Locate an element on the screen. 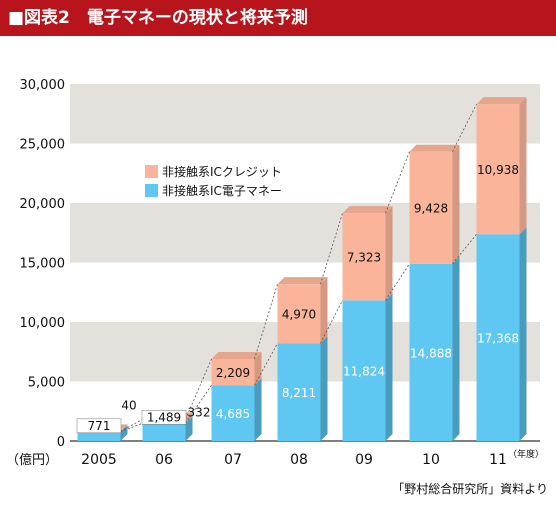 The height and width of the screenshot is (509, 556). y-tick-label: 10,000 is located at coordinates (43, 323).